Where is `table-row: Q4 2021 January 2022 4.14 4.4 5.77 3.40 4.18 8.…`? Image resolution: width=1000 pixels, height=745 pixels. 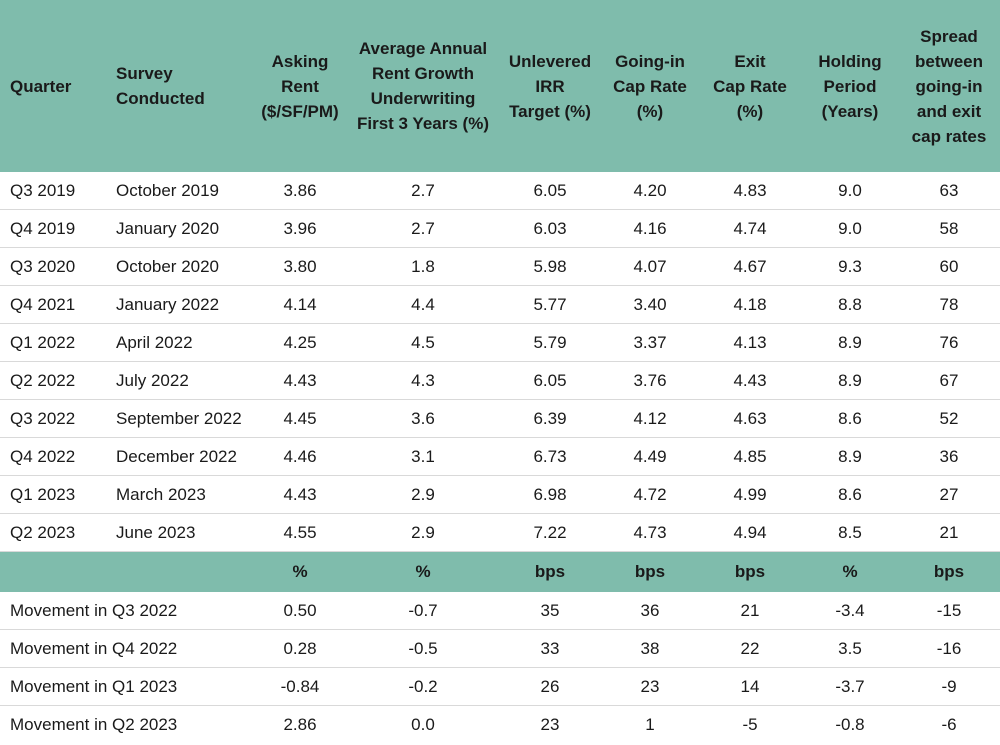
table-row: Q4 2021 January 2022 4.14 4.4 5.77 3.40 4.18 8.… is located at coordinates (500, 304).